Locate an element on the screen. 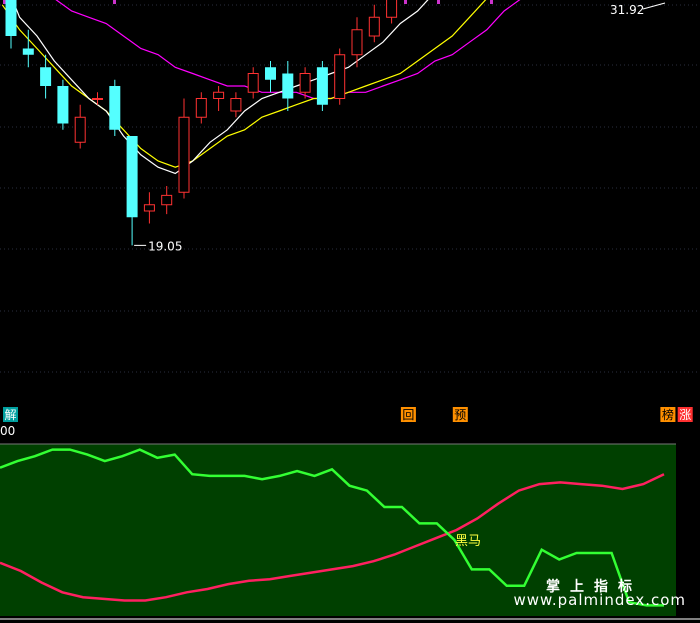 This screenshot has width=700, height=623. signal-badge-text: 预 is located at coordinates (460, 415).